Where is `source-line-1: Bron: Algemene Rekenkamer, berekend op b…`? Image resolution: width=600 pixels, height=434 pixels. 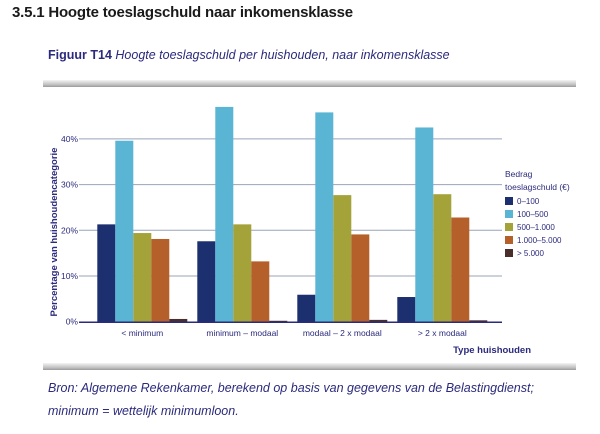 source-line-1: Bron: Algemene Rekenkamer, berekend op b… is located at coordinates (291, 388).